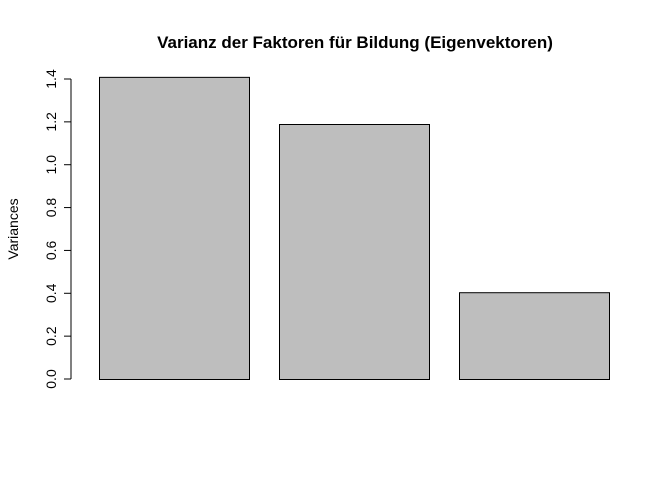 The height and width of the screenshot is (480, 672). What do you see at coordinates (13, 228) in the screenshot?
I see `y-axis-label: Variances` at bounding box center [13, 228].